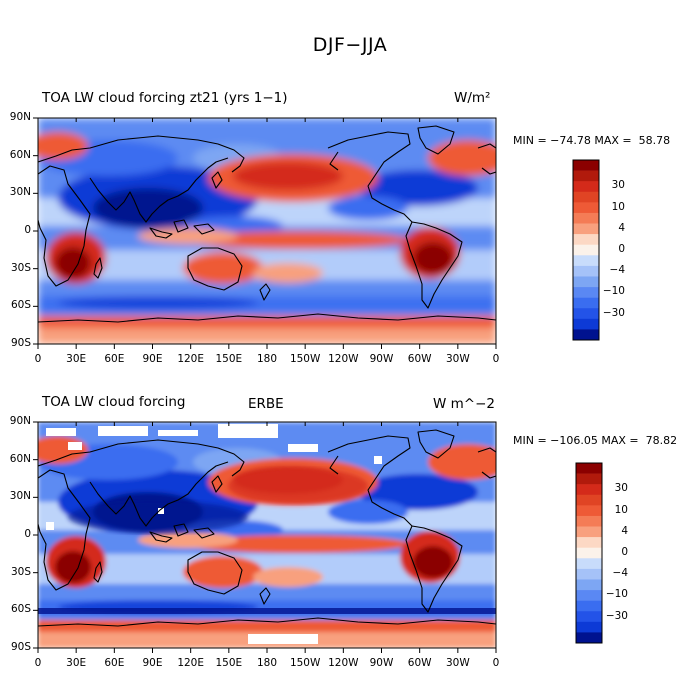 The height and width of the screenshot is (700, 700). Describe the element at coordinates (472, 98) in the screenshot. I see `panel-1-units: W/m²` at that location.